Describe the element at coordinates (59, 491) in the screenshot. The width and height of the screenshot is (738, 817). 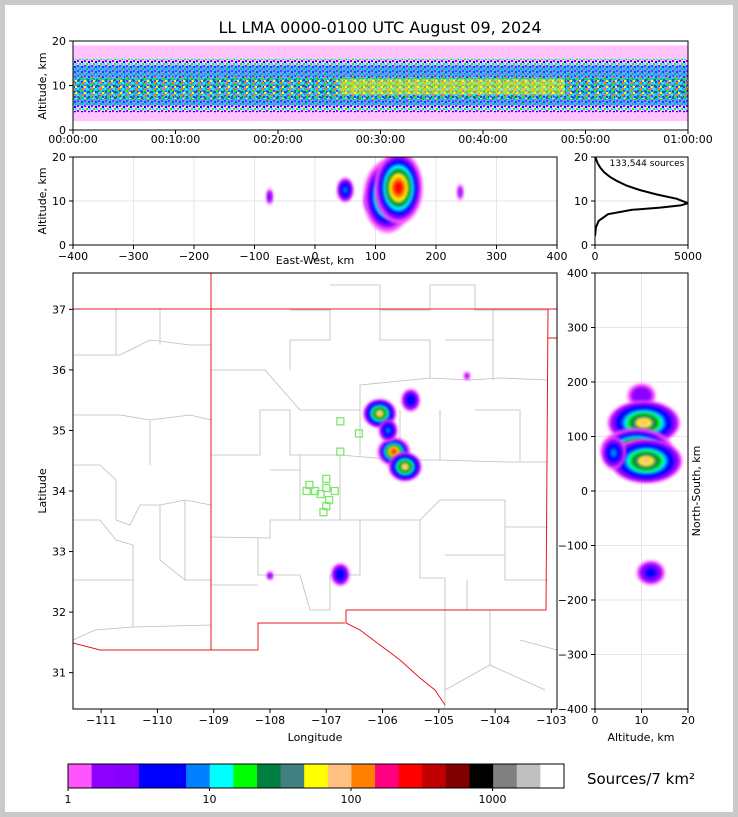
I see `map-ytick-label: 34` at that location.